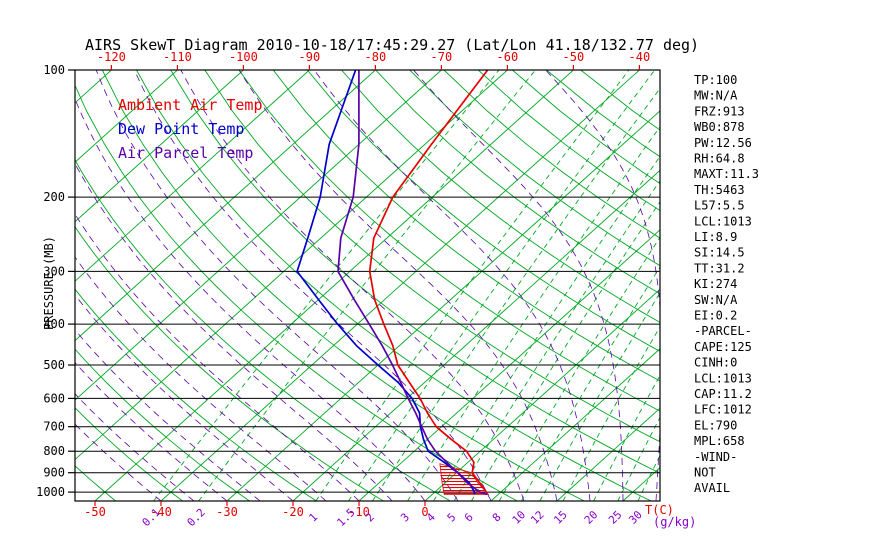 The width and height of the screenshot is (870, 560). Describe the element at coordinates (716, 96) in the screenshot. I see `stat-line: MW:N/A` at that location.